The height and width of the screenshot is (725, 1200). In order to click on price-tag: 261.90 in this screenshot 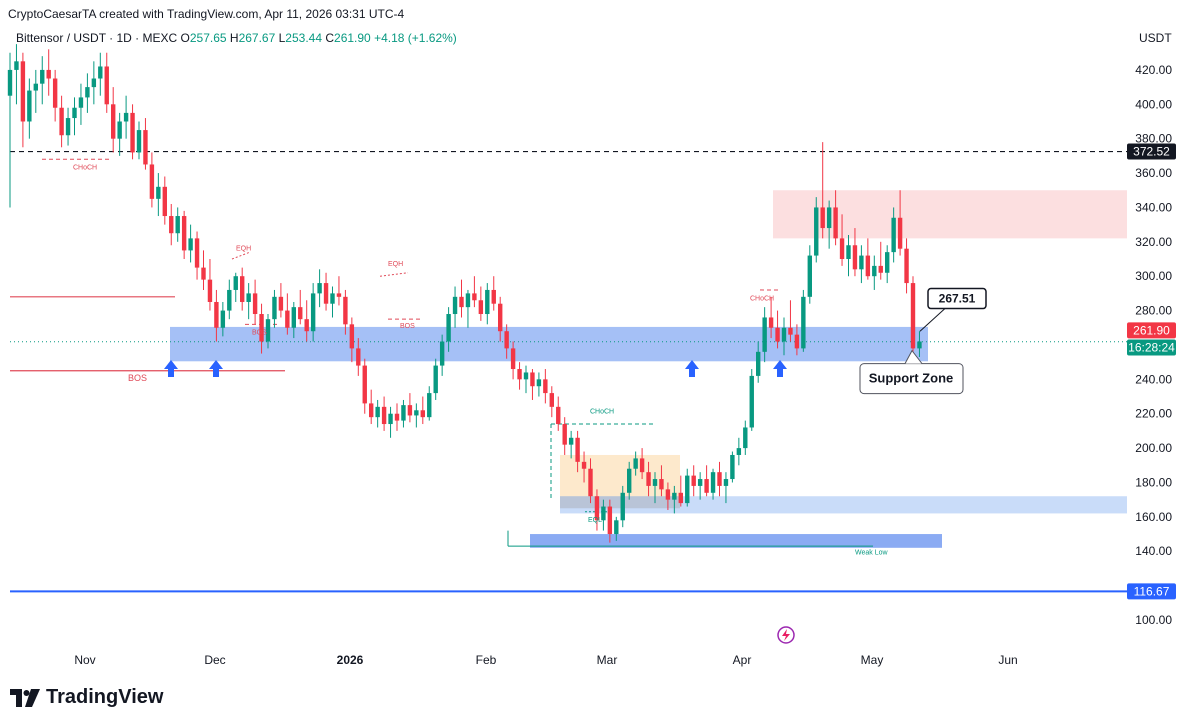, I will do `click(1151, 330)`.